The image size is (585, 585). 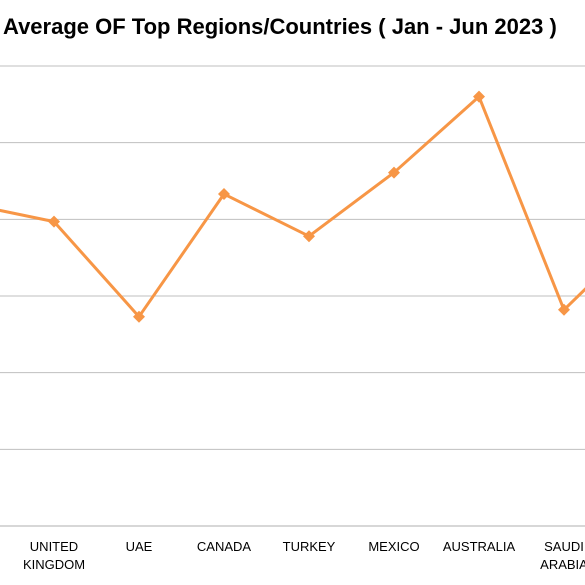 I want to click on x-tick-label: UNITED, so click(x=54, y=546).